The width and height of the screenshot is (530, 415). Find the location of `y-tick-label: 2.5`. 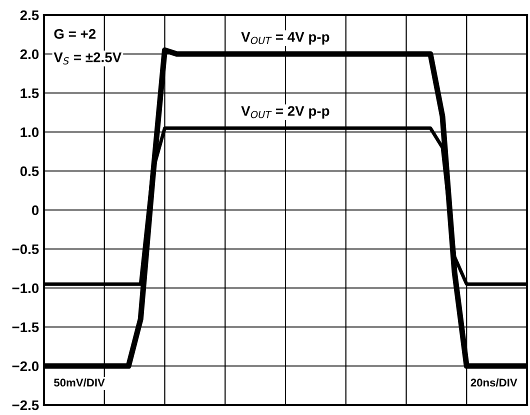

y-tick-label: 2.5 is located at coordinates (29, 15).